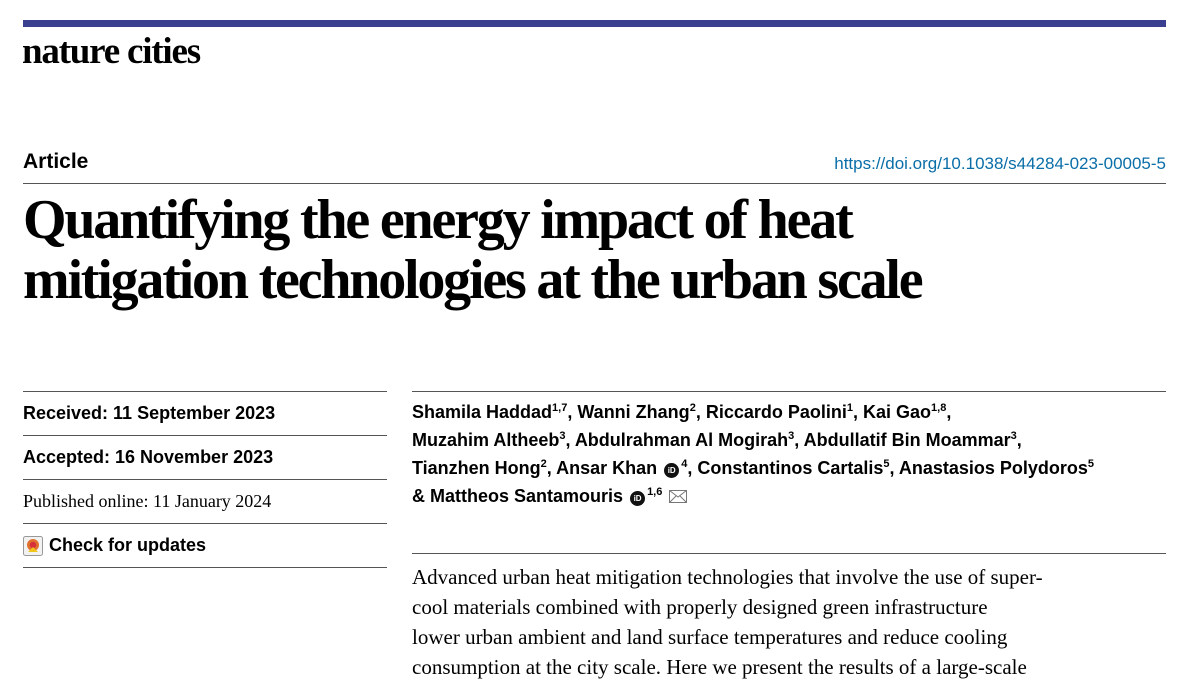 Image resolution: width=1200 pixels, height=682 pixels. What do you see at coordinates (655, 492) in the screenshot?
I see `affiliation: 1,6` at bounding box center [655, 492].